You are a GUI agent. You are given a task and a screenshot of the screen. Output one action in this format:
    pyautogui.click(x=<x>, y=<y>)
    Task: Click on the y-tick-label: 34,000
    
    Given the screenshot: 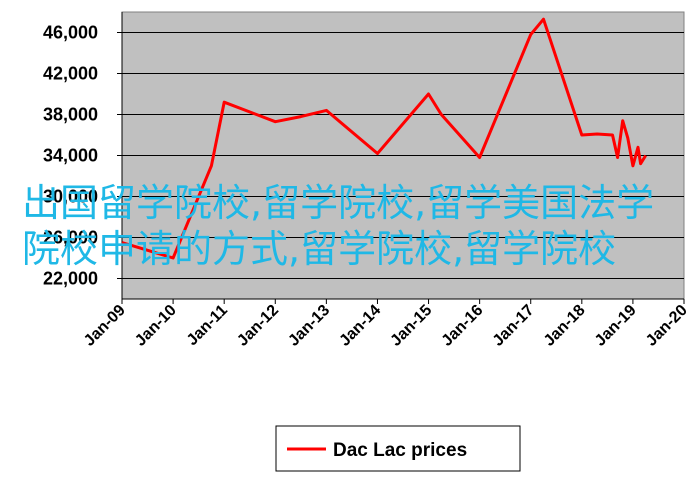 What is the action you would take?
    pyautogui.click(x=70, y=156)
    